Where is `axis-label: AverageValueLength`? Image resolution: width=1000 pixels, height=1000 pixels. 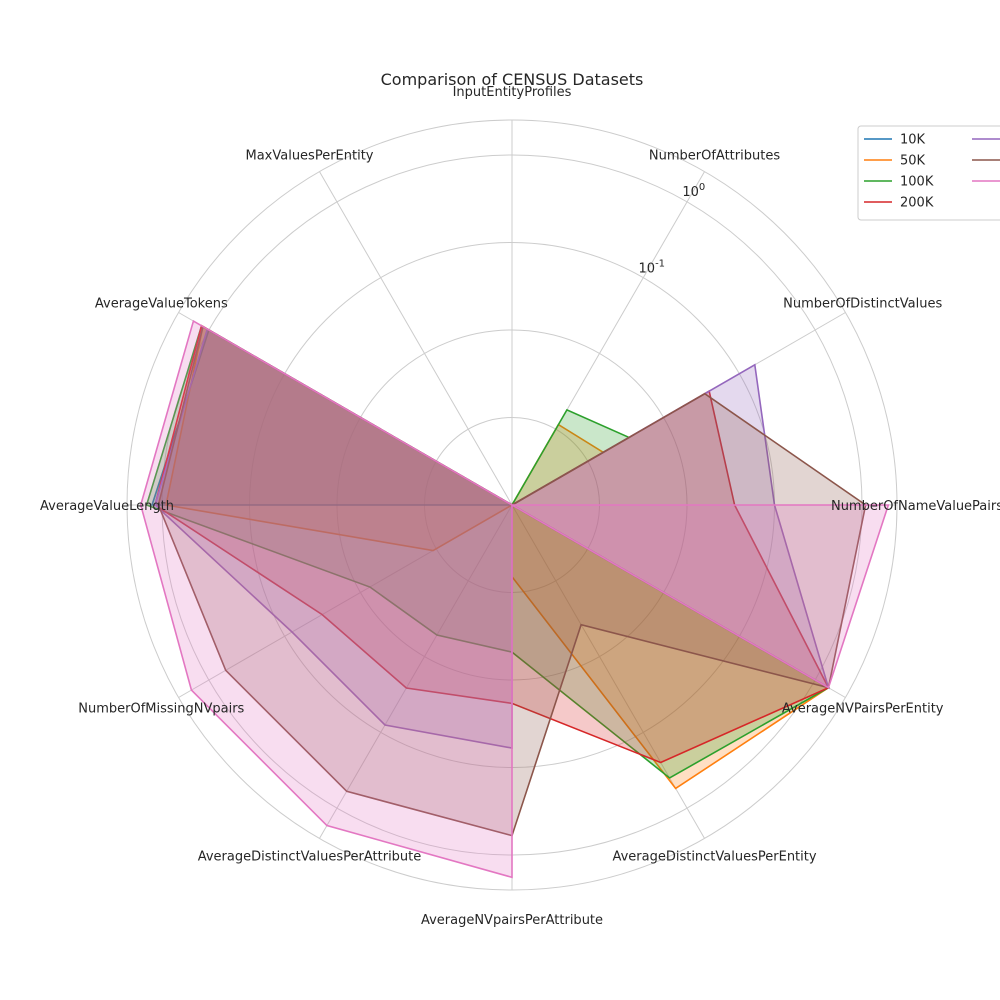
axis-label: AverageValueLength is located at coordinates (107, 506).